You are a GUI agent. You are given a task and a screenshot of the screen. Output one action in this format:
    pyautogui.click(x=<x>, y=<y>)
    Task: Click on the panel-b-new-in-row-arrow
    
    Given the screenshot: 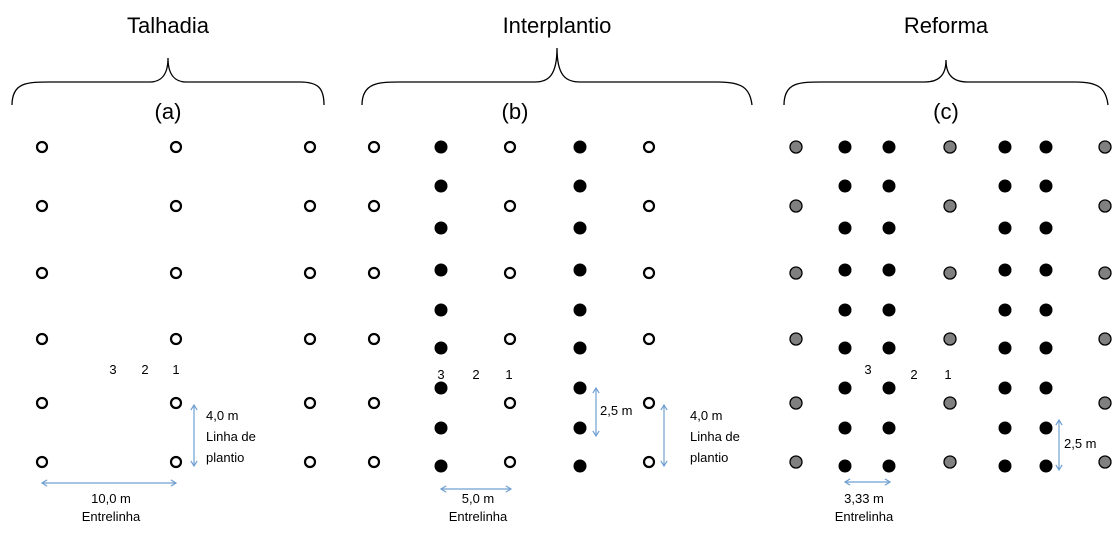 What is the action you would take?
    pyautogui.click(x=596, y=412)
    